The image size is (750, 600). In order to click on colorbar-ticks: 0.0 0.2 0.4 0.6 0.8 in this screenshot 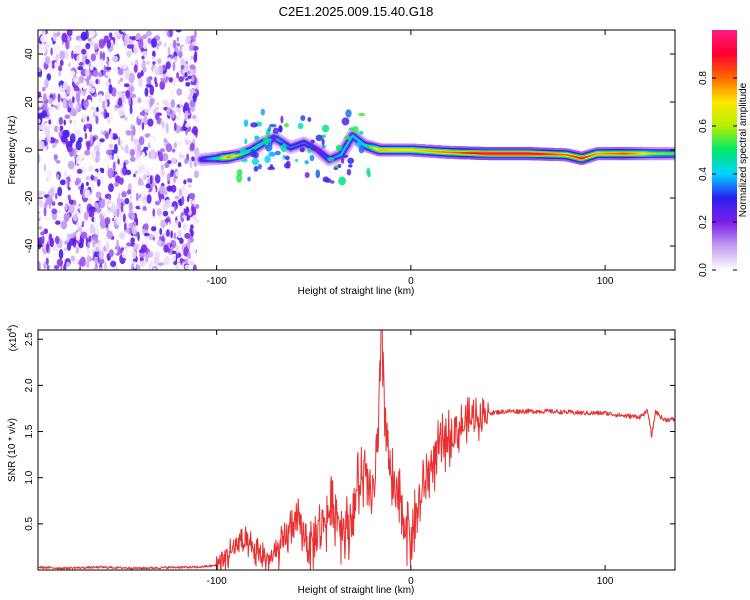, I will do `click(717, 174)`.